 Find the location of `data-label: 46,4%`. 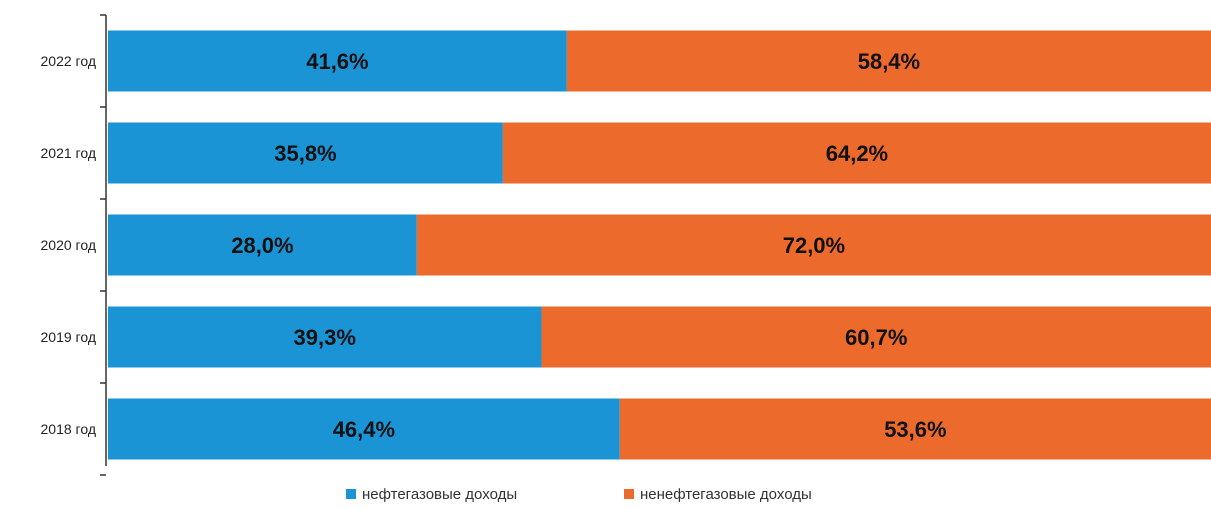

data-label: 46,4% is located at coordinates (364, 429).